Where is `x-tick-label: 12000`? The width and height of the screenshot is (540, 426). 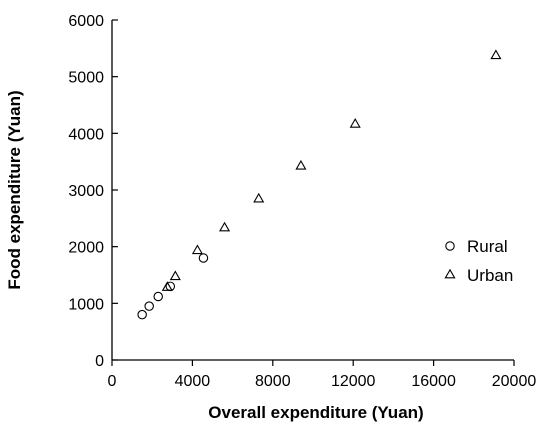 x-tick-label: 12000 is located at coordinates (353, 381).